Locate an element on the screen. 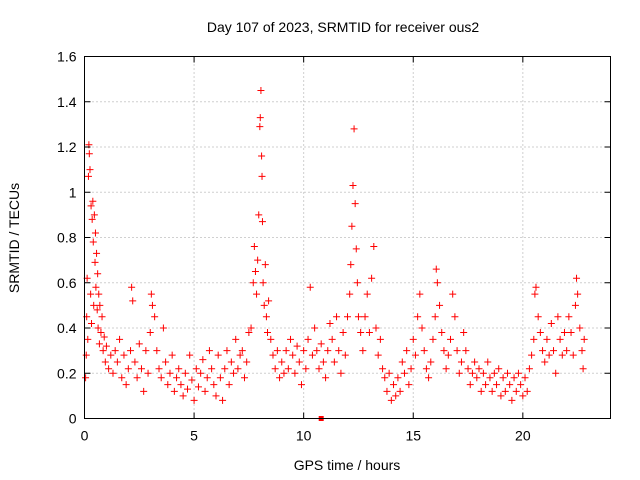  x-tick-label: 5 is located at coordinates (194, 436).